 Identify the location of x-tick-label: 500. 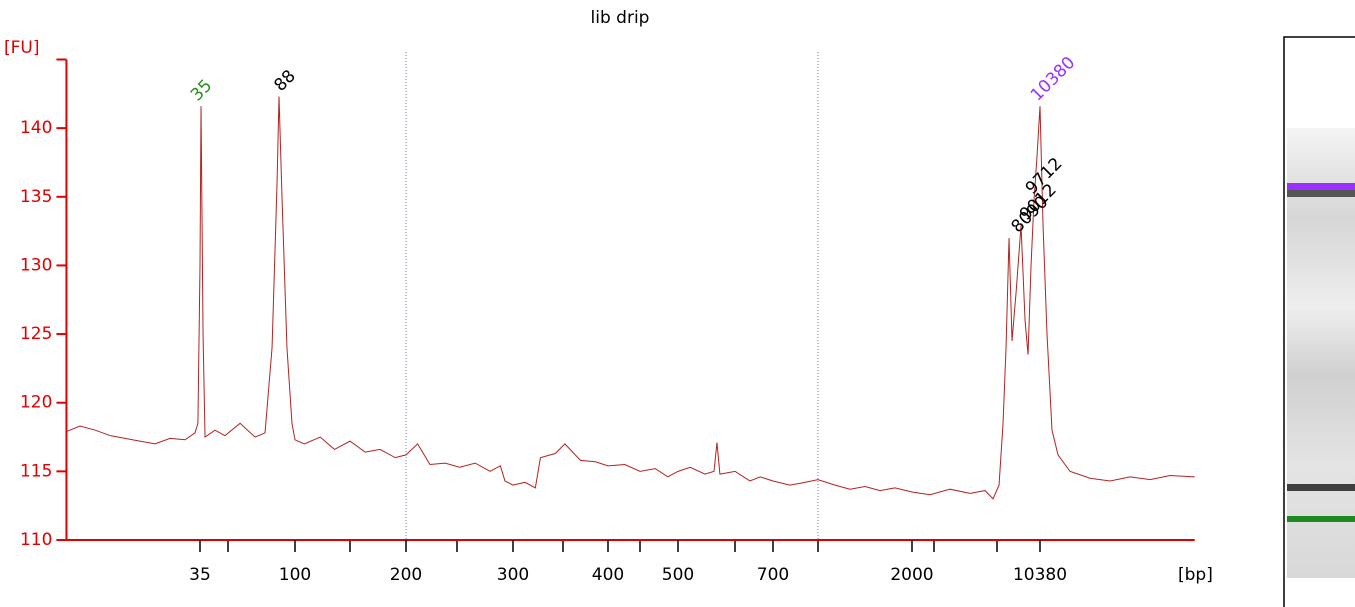
(678, 575).